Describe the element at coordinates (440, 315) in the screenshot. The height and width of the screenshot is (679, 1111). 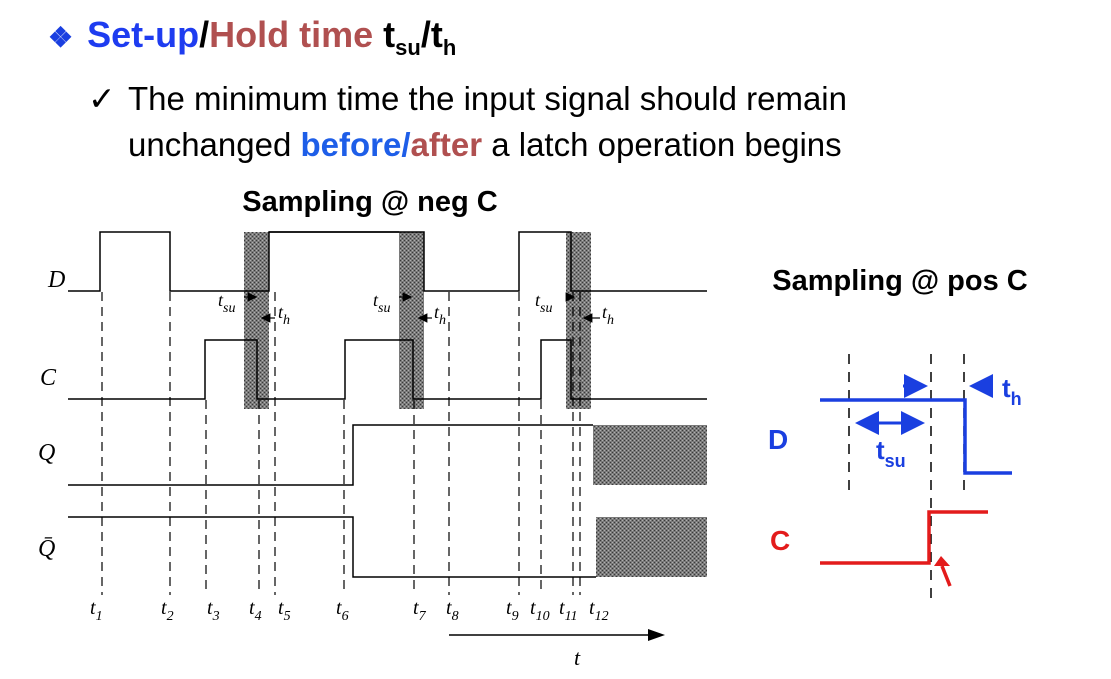
I see `th-label-2: th` at that location.